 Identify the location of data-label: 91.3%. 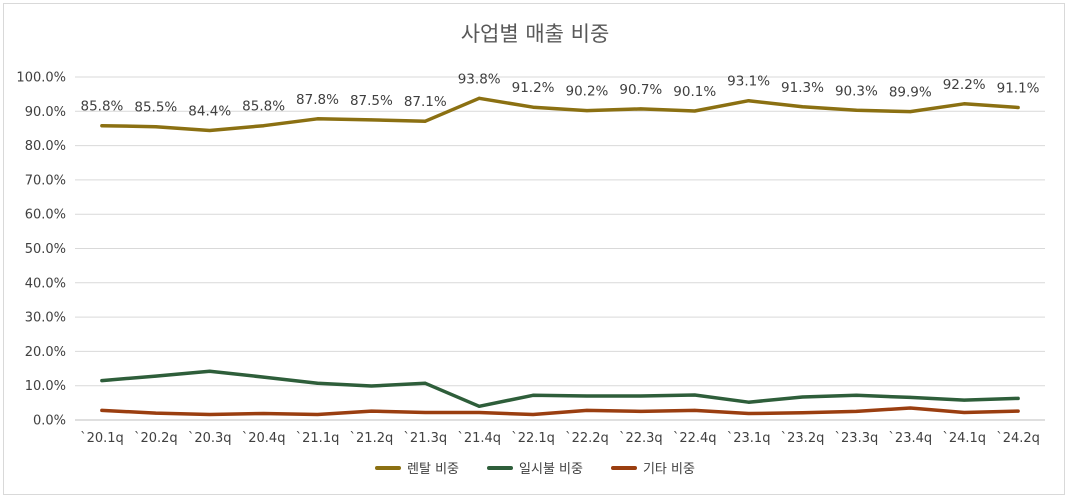
(802, 88).